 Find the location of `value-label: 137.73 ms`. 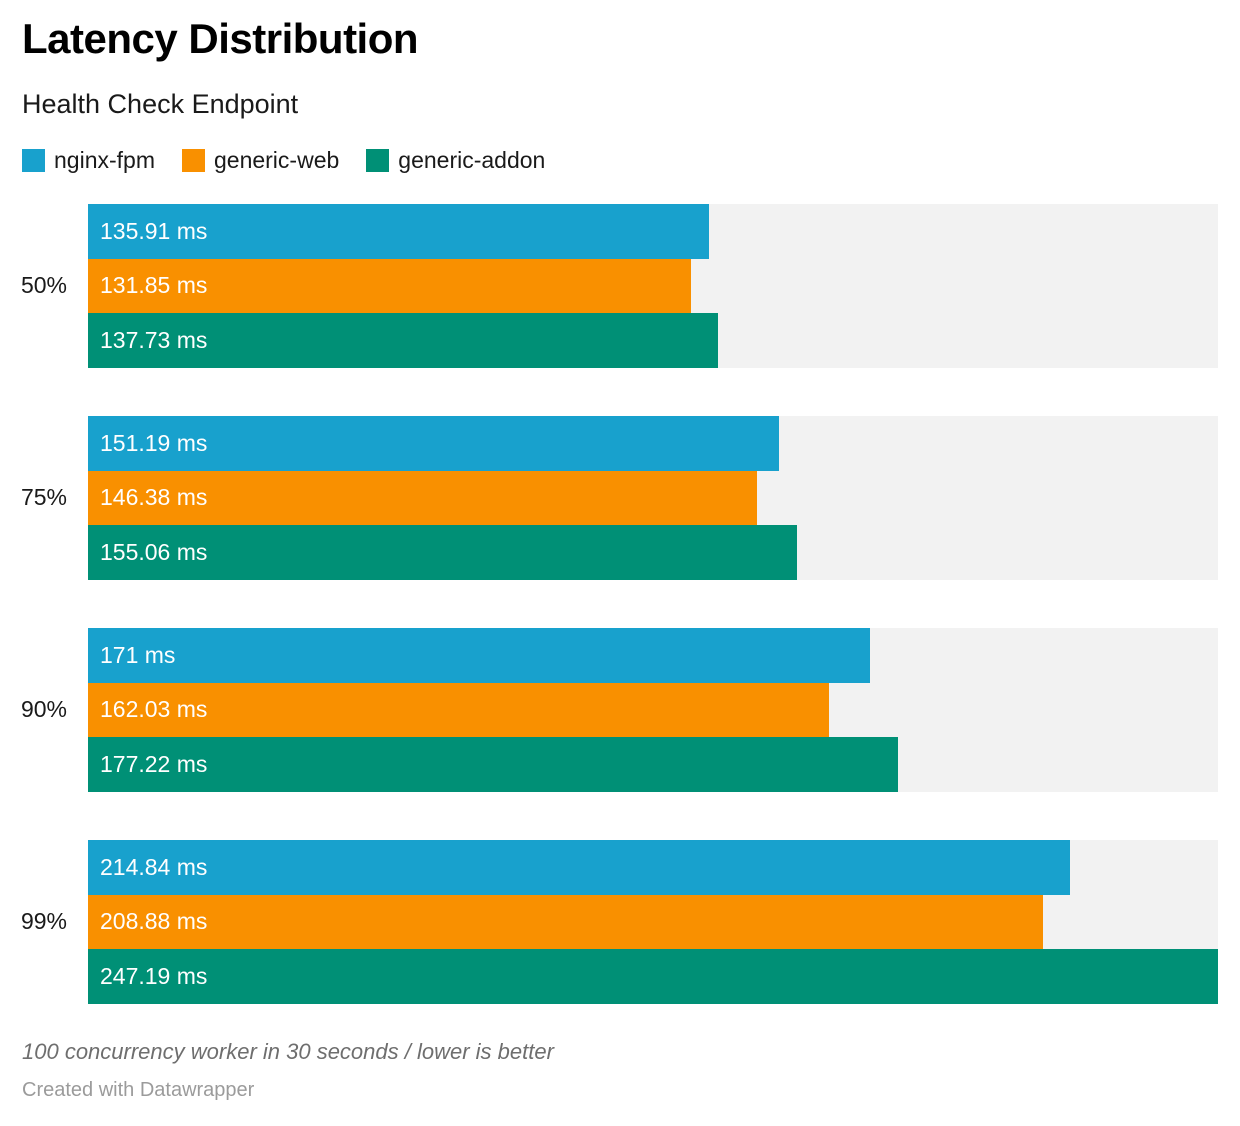

value-label: 137.73 ms is located at coordinates (154, 340).